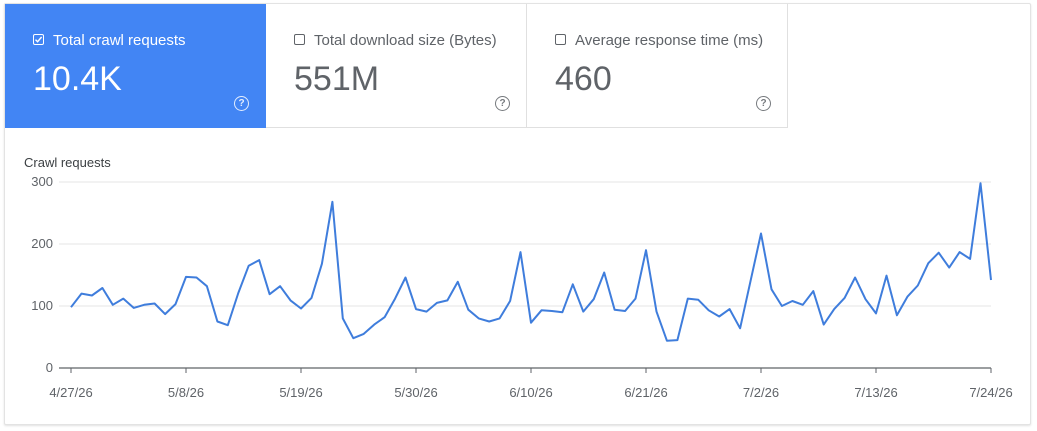  I want to click on y-tick-label: 300, so click(42, 181).